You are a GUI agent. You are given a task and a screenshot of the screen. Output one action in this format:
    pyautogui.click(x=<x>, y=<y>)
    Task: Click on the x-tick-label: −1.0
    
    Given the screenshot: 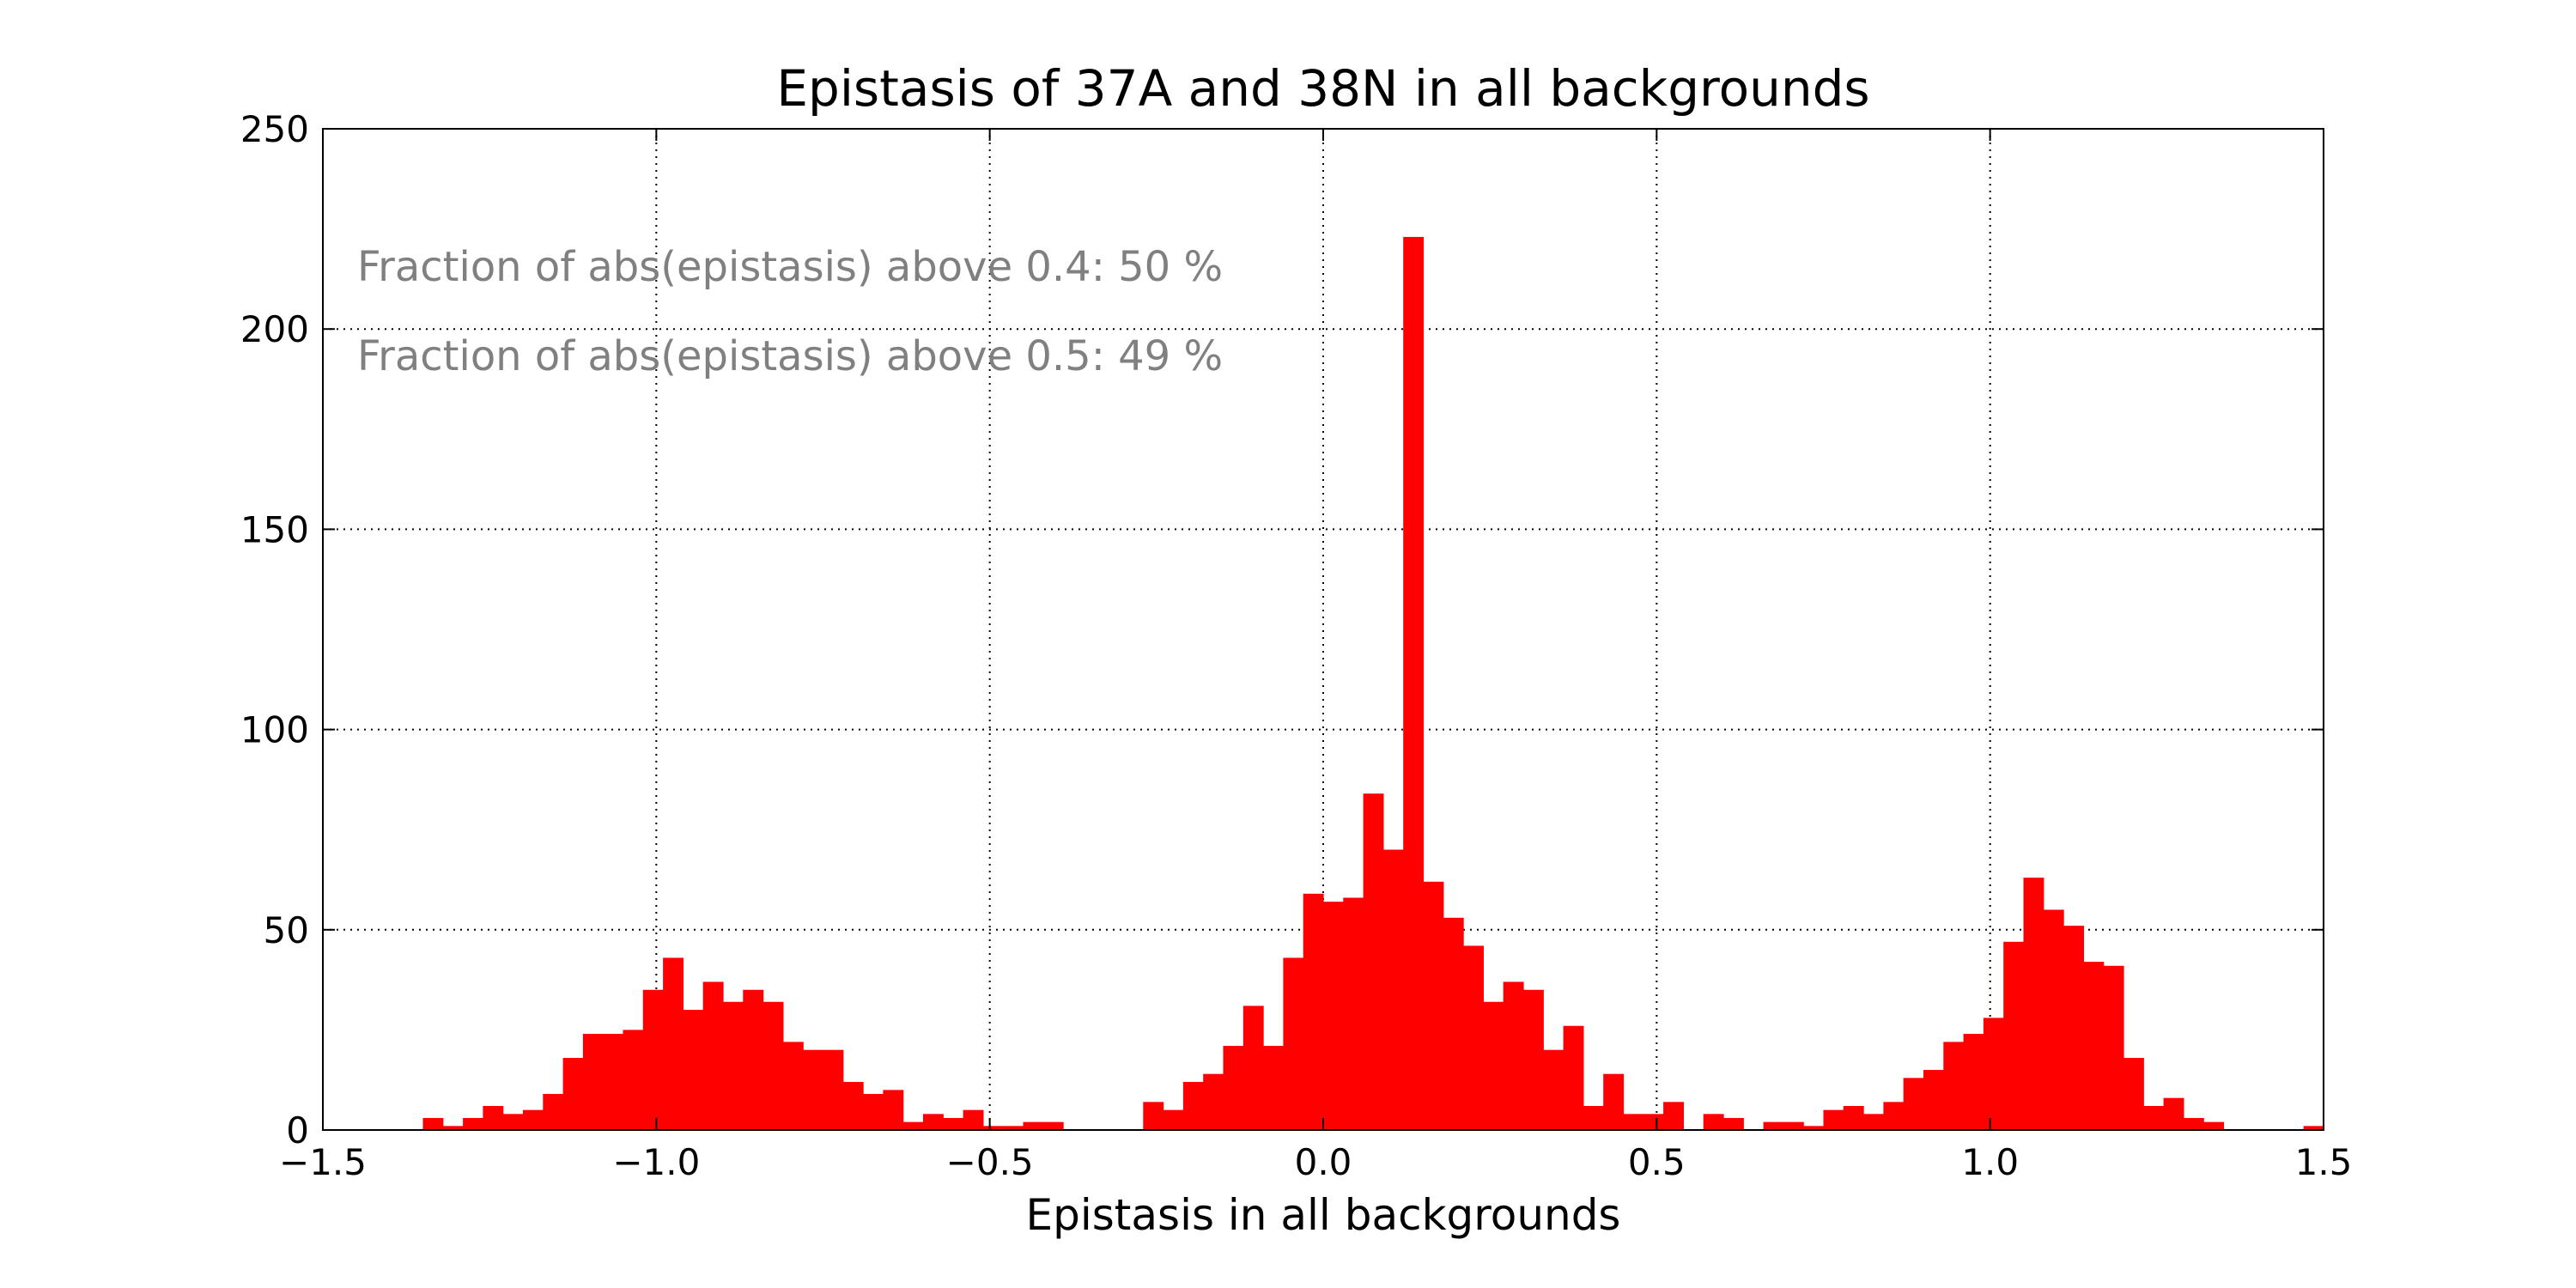 What is the action you would take?
    pyautogui.click(x=656, y=1162)
    